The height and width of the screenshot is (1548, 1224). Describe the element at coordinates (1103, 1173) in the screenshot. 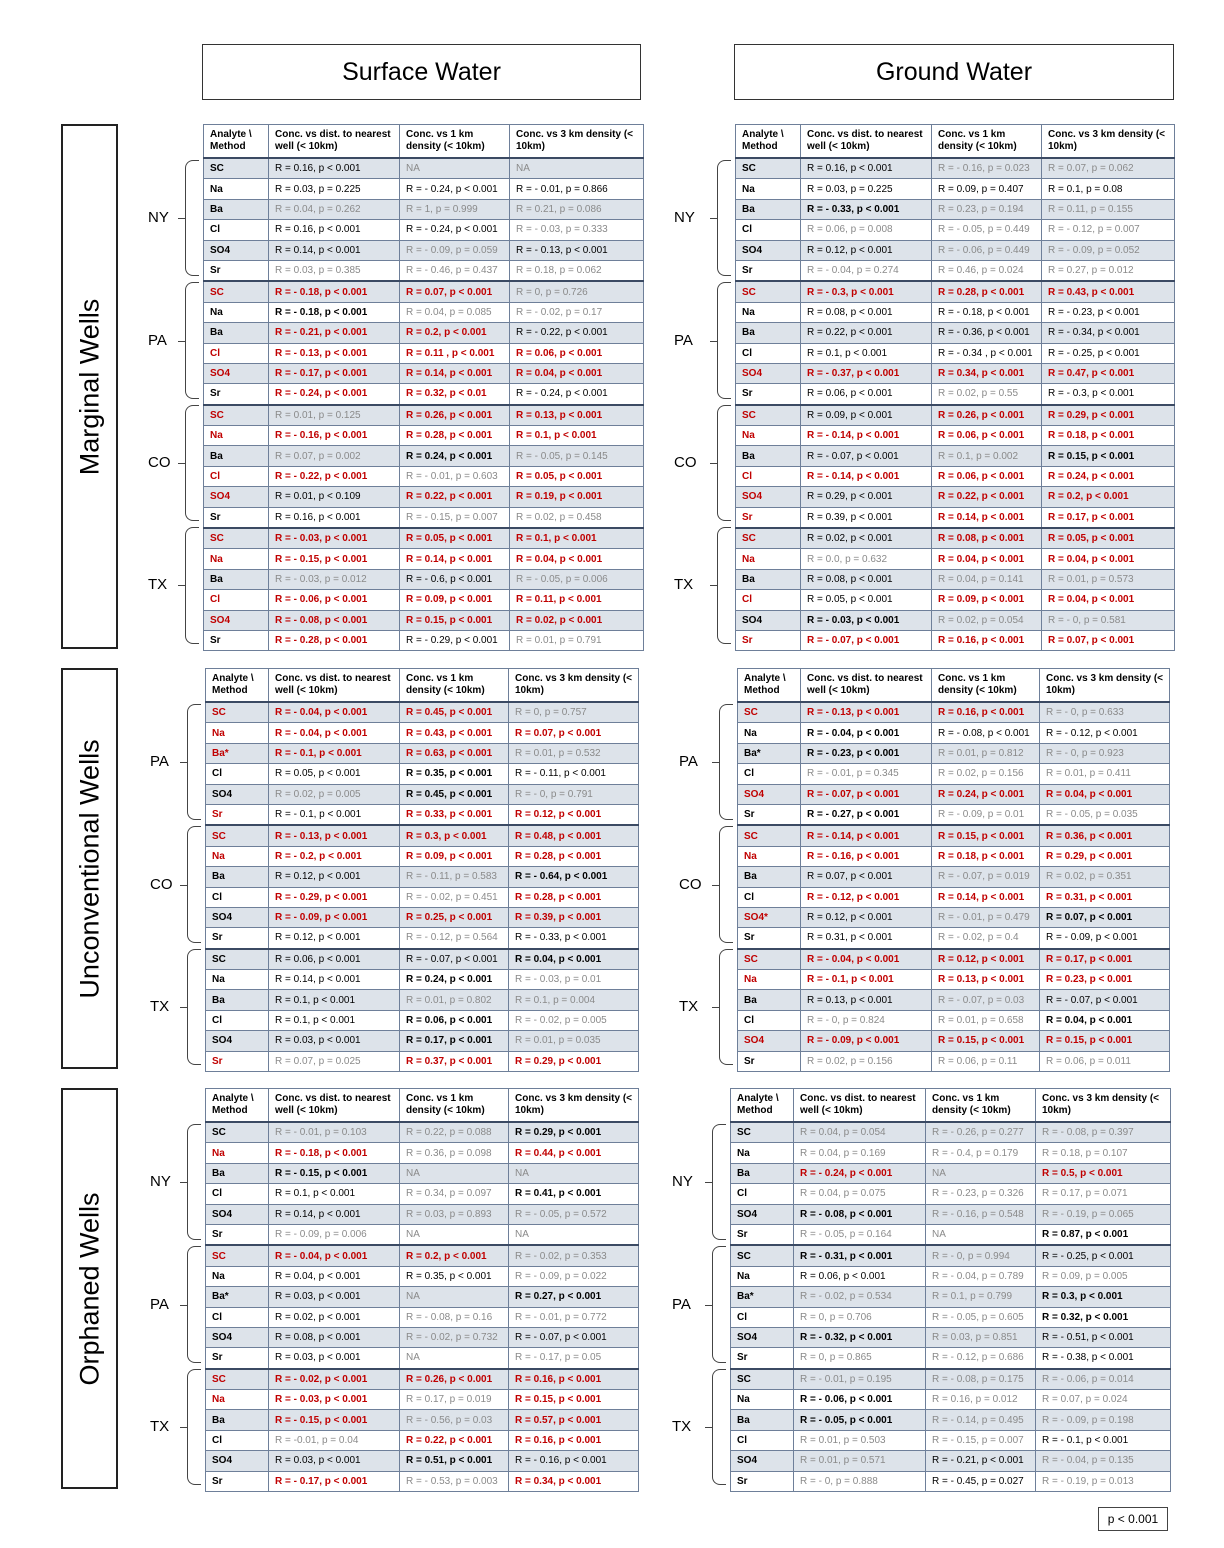

I see `correlation-cell: R = 0.5, p < 0.001` at that location.